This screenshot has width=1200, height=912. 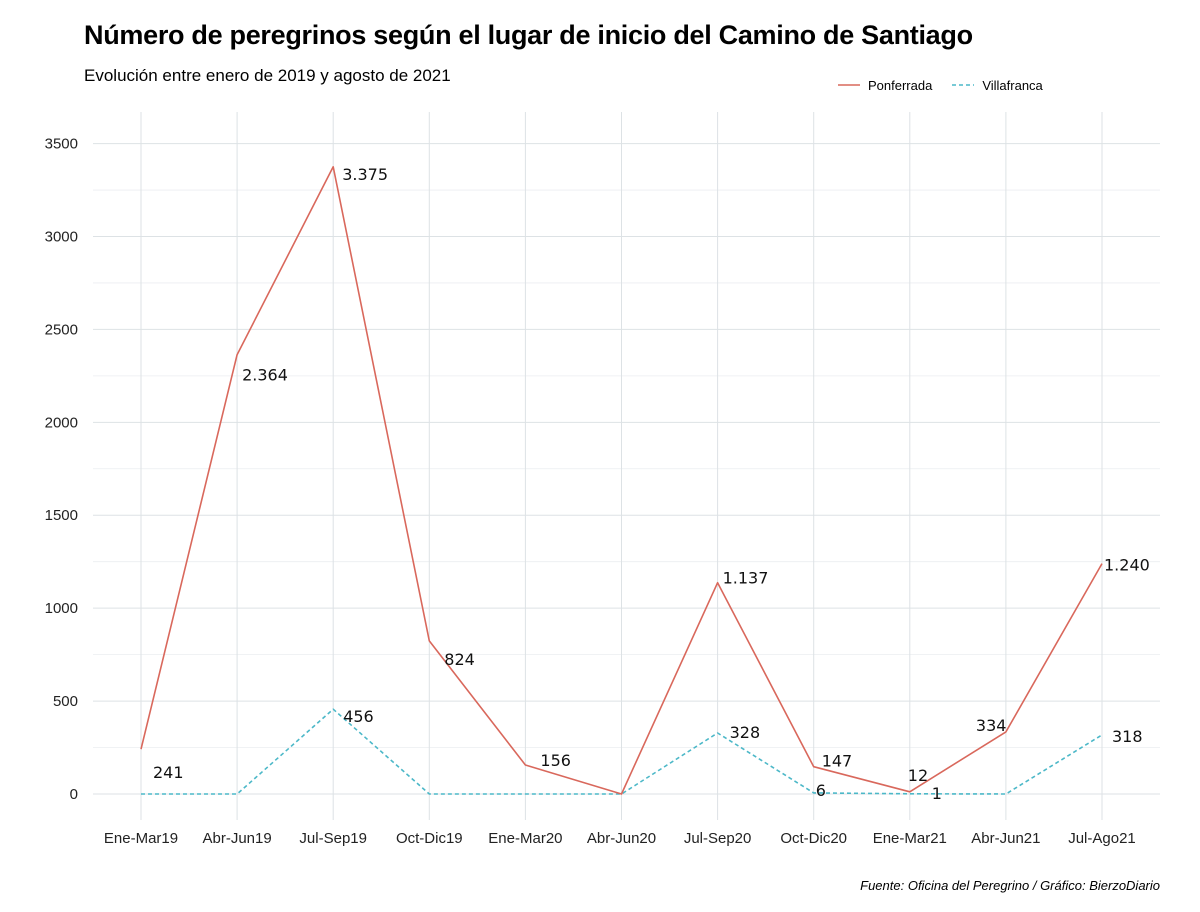 What do you see at coordinates (849, 85) in the screenshot?
I see `legend-swatch-ponferrada` at bounding box center [849, 85].